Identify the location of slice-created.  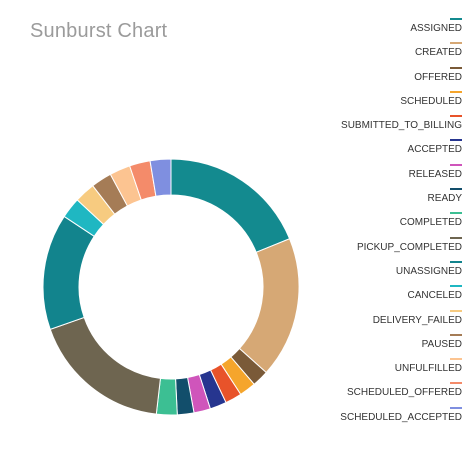
(269, 306).